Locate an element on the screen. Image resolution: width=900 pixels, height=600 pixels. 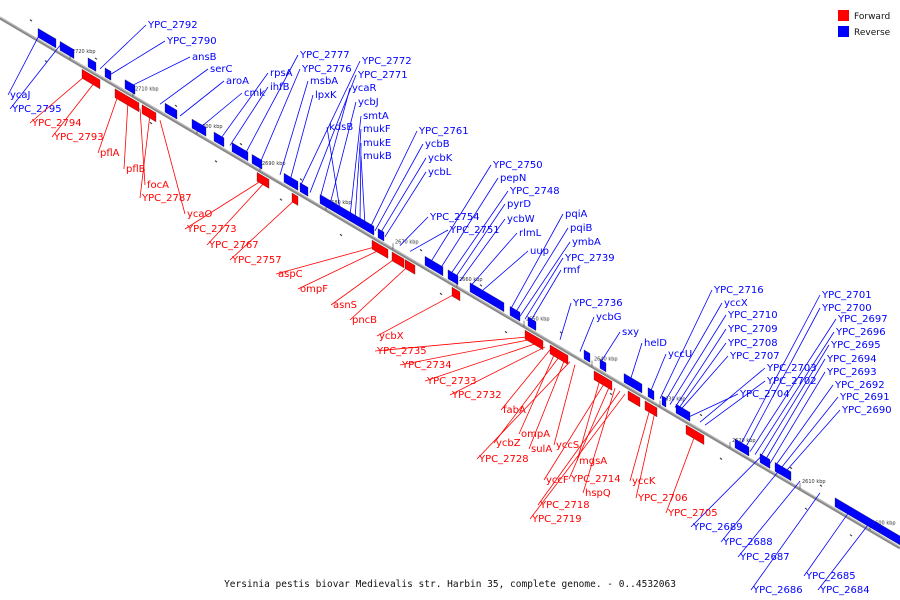
gene-label-ypc-2719: YPC_2719 is located at coordinates (556, 519).